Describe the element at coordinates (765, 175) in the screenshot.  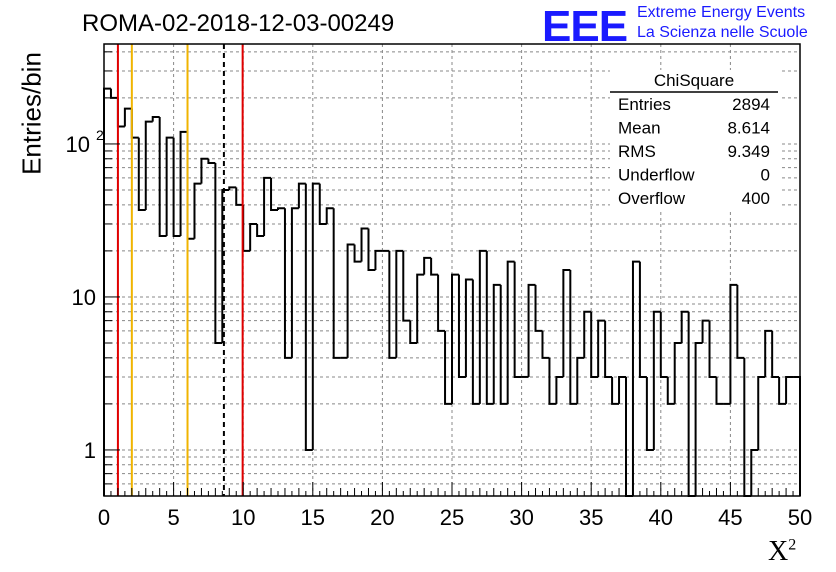
I see `stats-value: 0` at that location.